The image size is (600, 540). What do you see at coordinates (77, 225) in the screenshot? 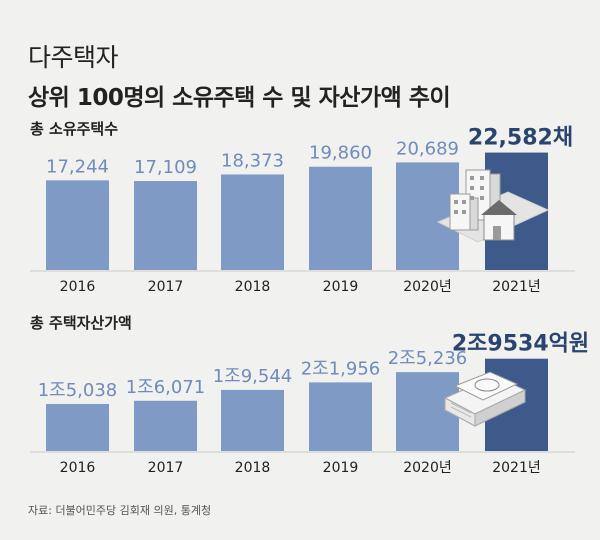
I see `bar-housing-2016` at bounding box center [77, 225].